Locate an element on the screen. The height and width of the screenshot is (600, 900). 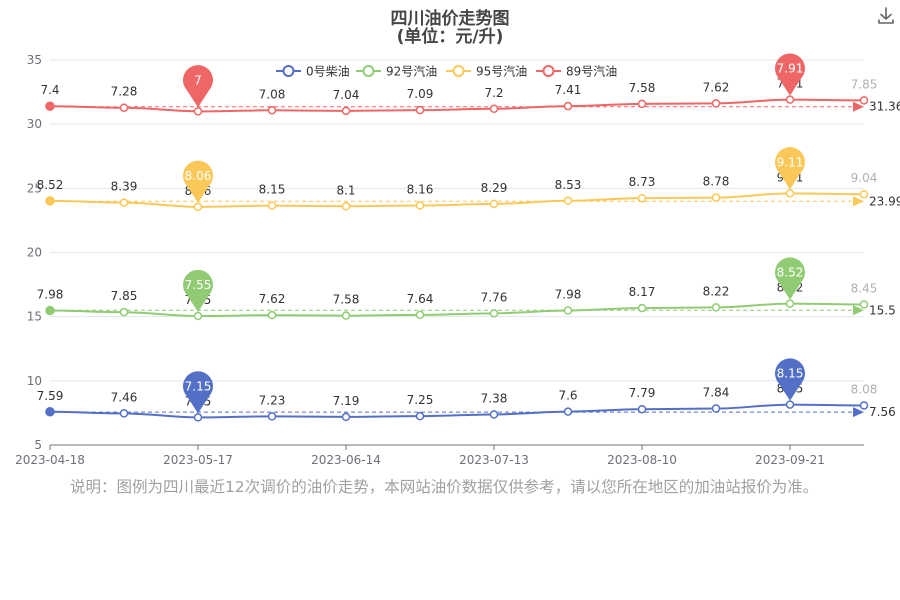
legend-label: 92号汽油 is located at coordinates (411, 71).